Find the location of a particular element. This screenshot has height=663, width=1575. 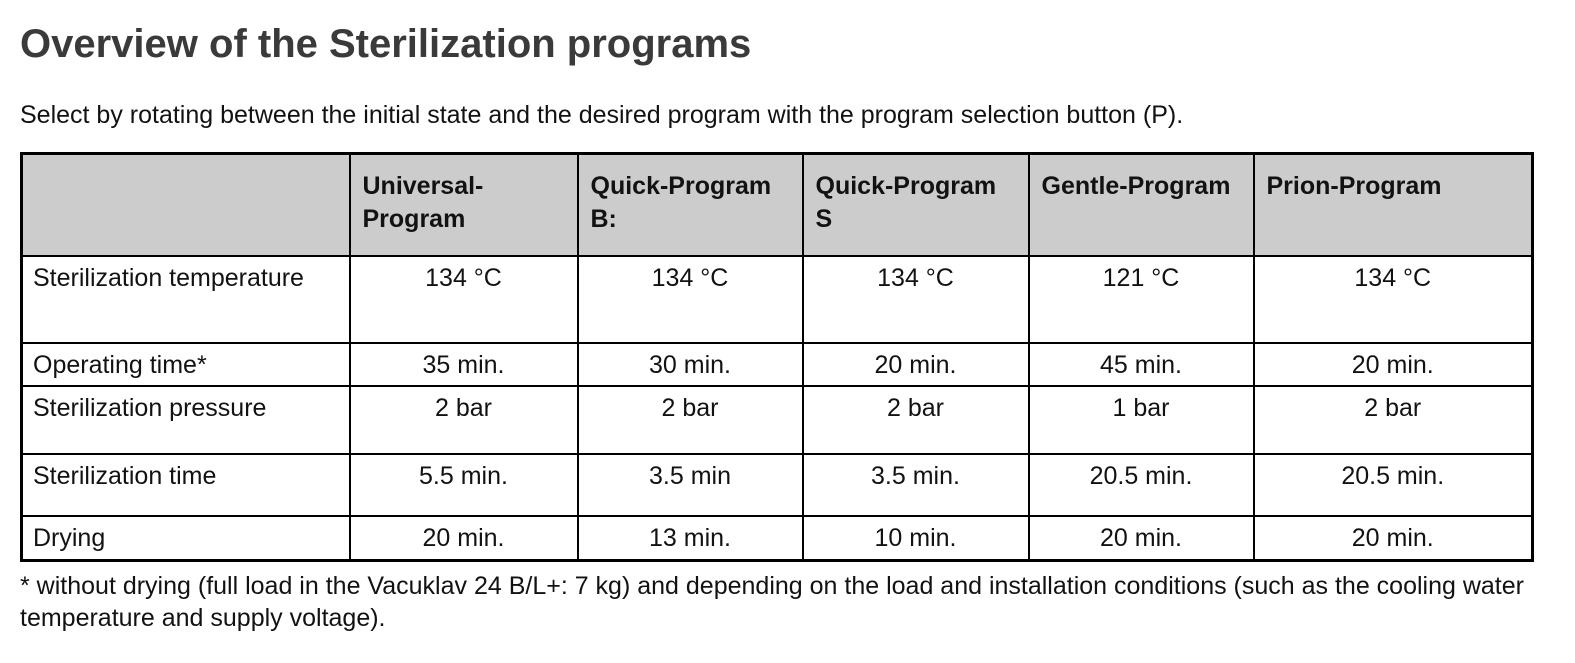

value-cell: 3.5 min. is located at coordinates (915, 485).